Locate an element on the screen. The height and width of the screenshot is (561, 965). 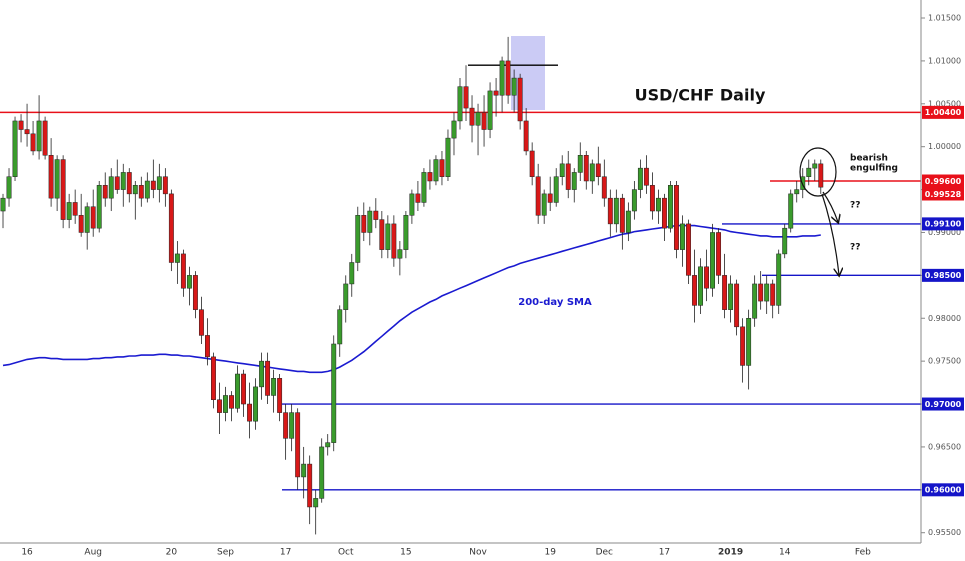
y-tick-label: 0.97500 is located at coordinates (944, 361).